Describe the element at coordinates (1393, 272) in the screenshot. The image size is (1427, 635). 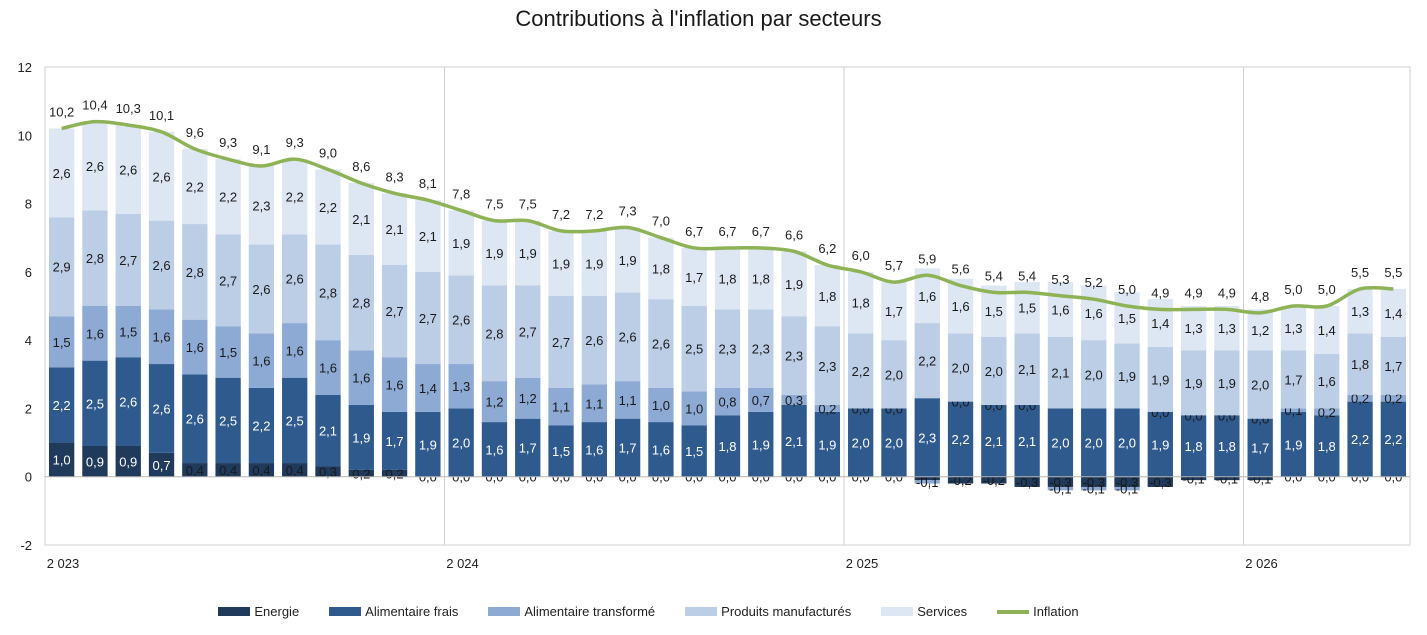
I see `inflation-label: 5,5` at that location.